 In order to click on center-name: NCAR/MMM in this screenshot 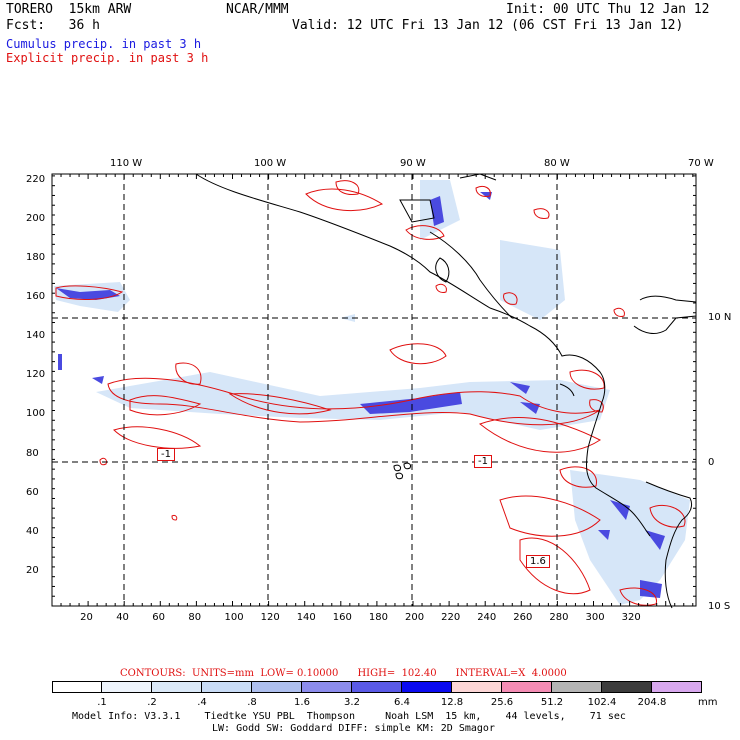, I will do `click(257, 9)`.